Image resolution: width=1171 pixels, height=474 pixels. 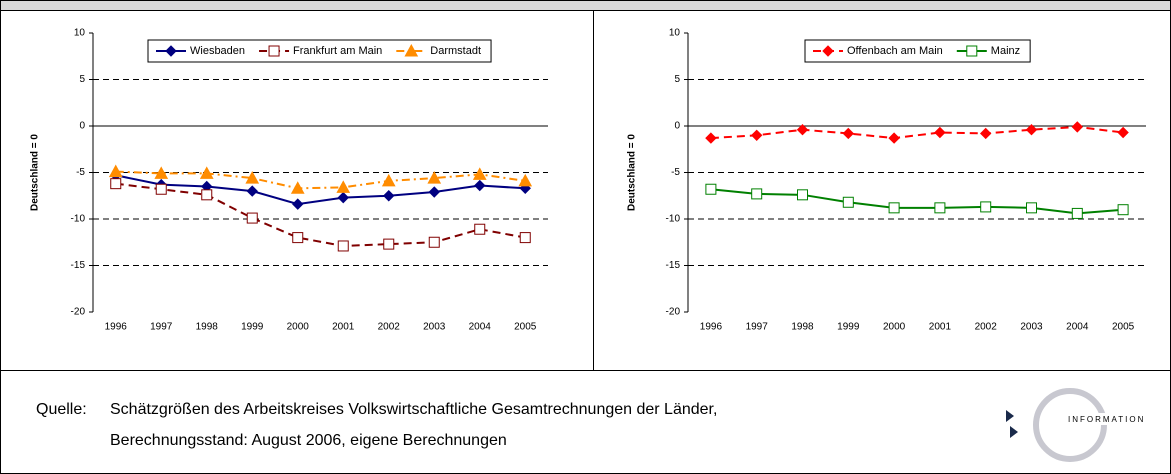 I want to click on logo-arrows, so click(x=1012, y=424).